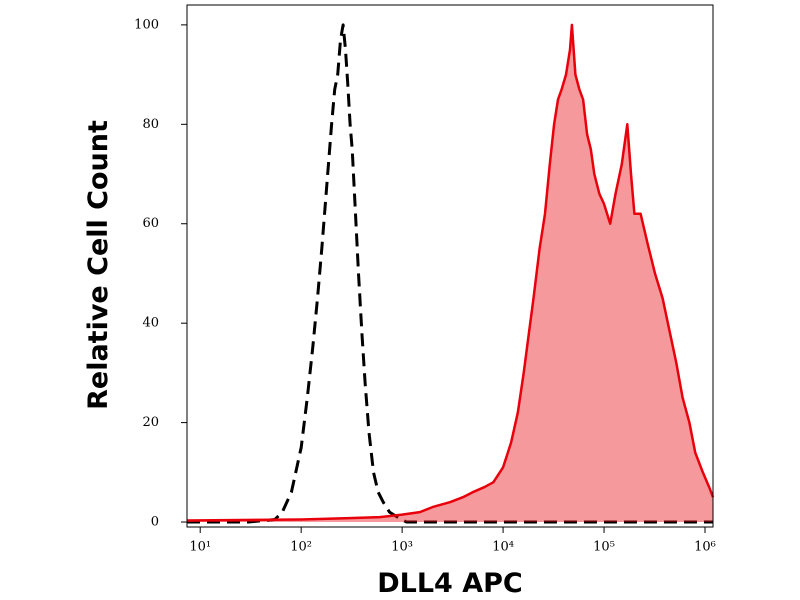 This screenshot has height=600, width=800. I want to click on x-tick-label: 10⁵, so click(604, 547).